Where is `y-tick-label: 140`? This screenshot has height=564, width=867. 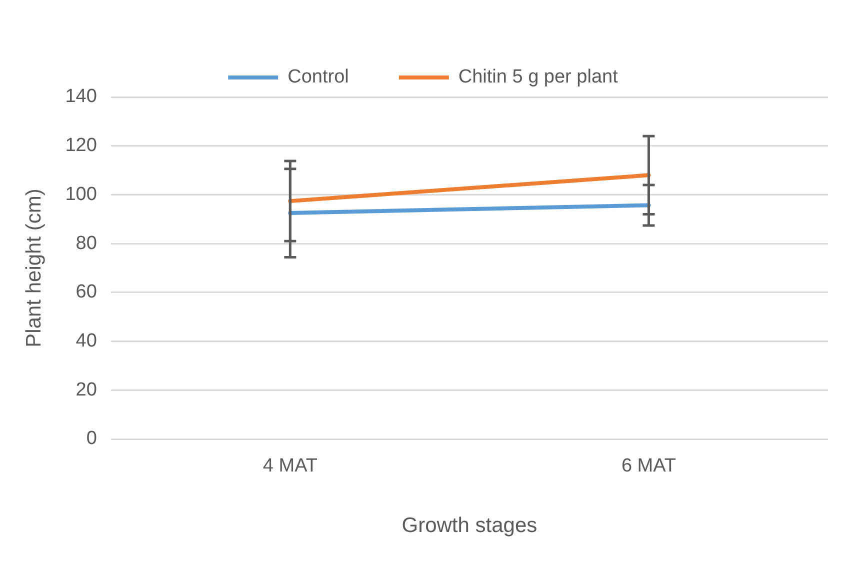 y-tick-label: 140 is located at coordinates (81, 97).